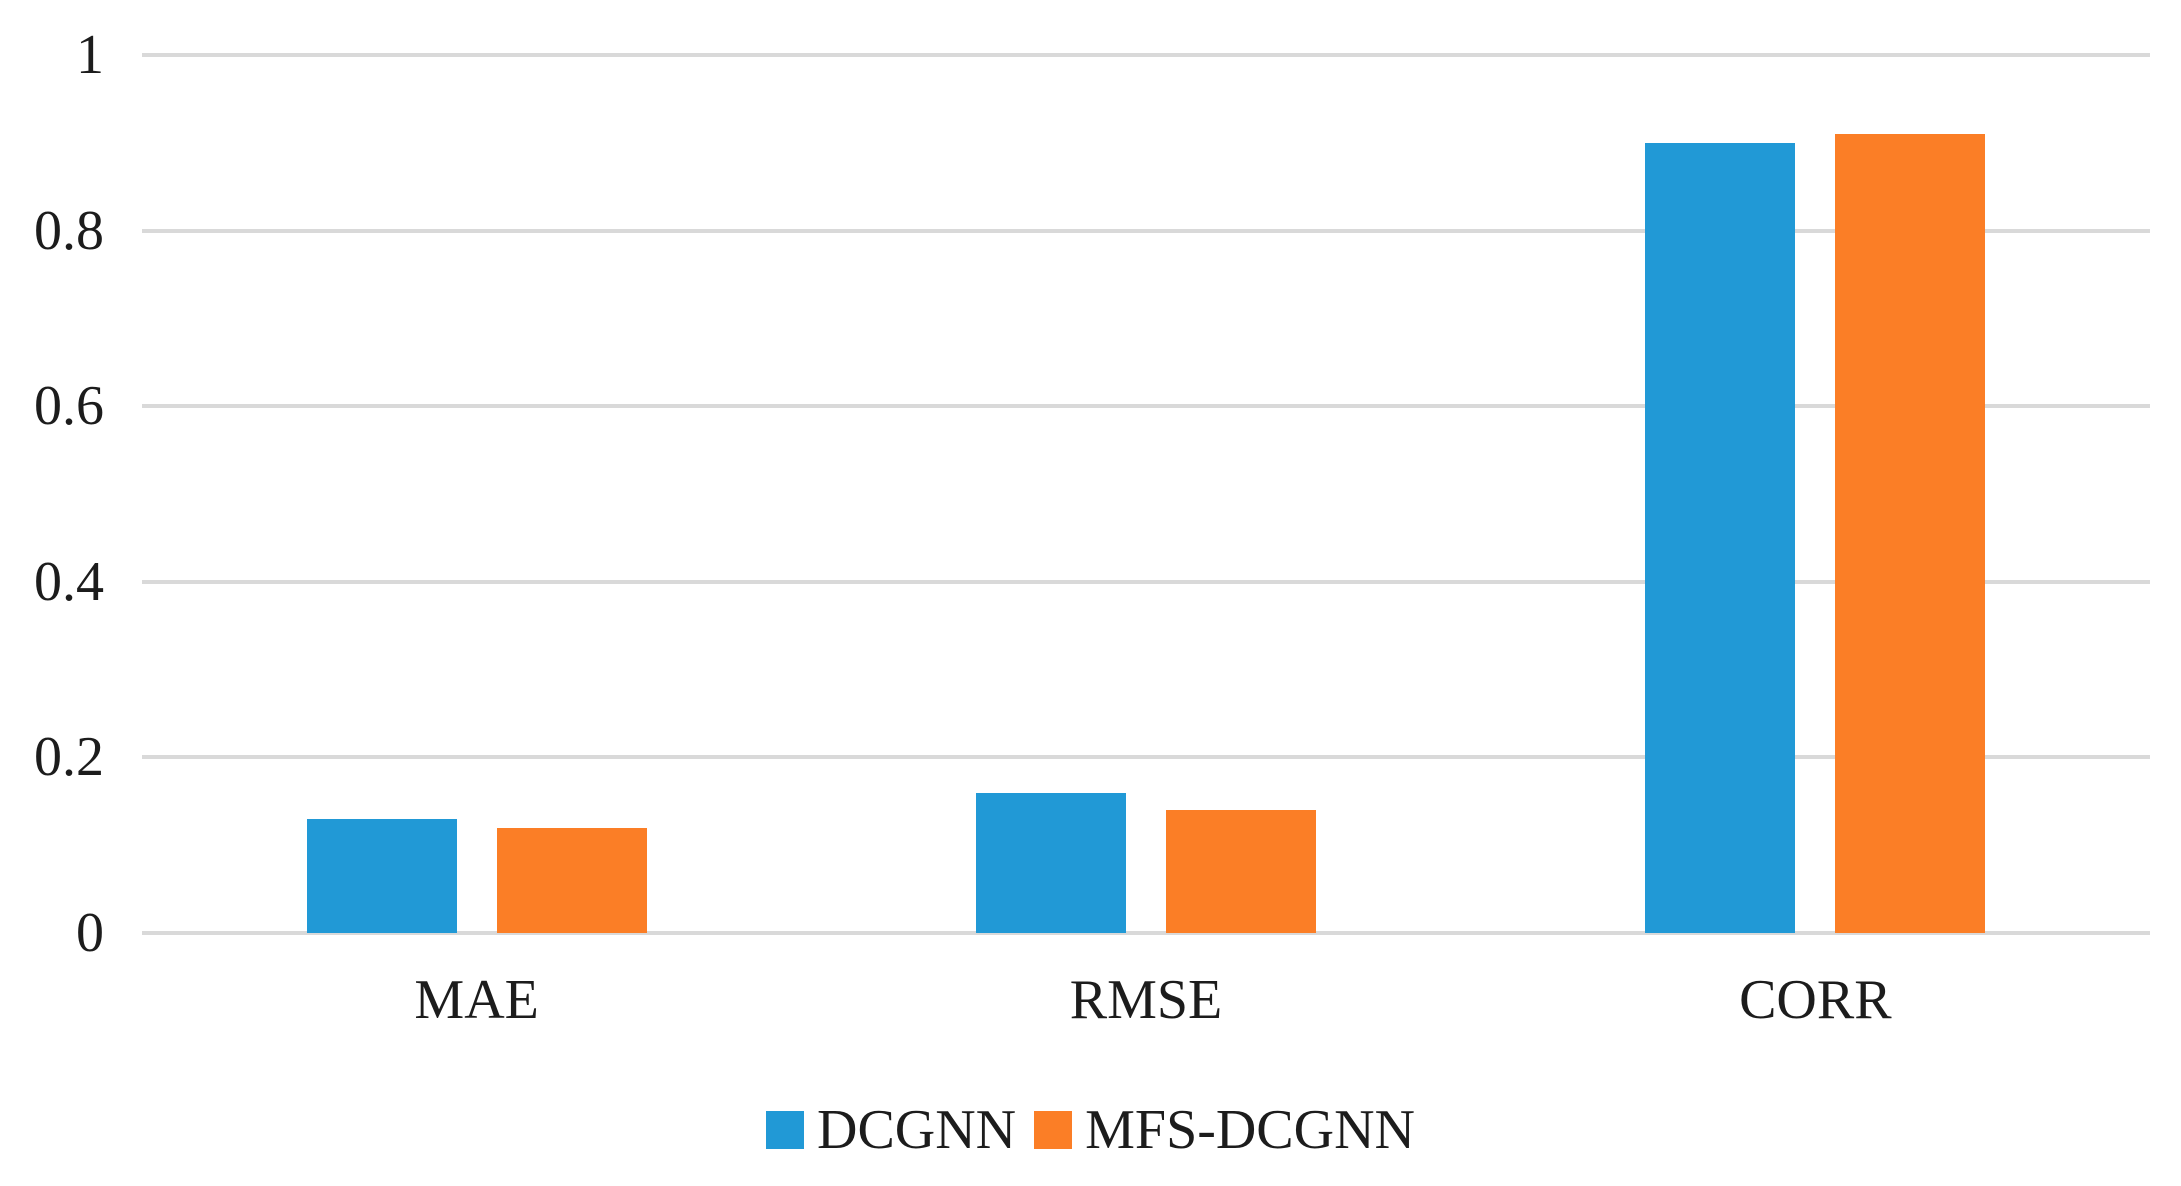 This screenshot has width=2181, height=1186. I want to click on legend-label: DCGNN, so click(917, 1130).